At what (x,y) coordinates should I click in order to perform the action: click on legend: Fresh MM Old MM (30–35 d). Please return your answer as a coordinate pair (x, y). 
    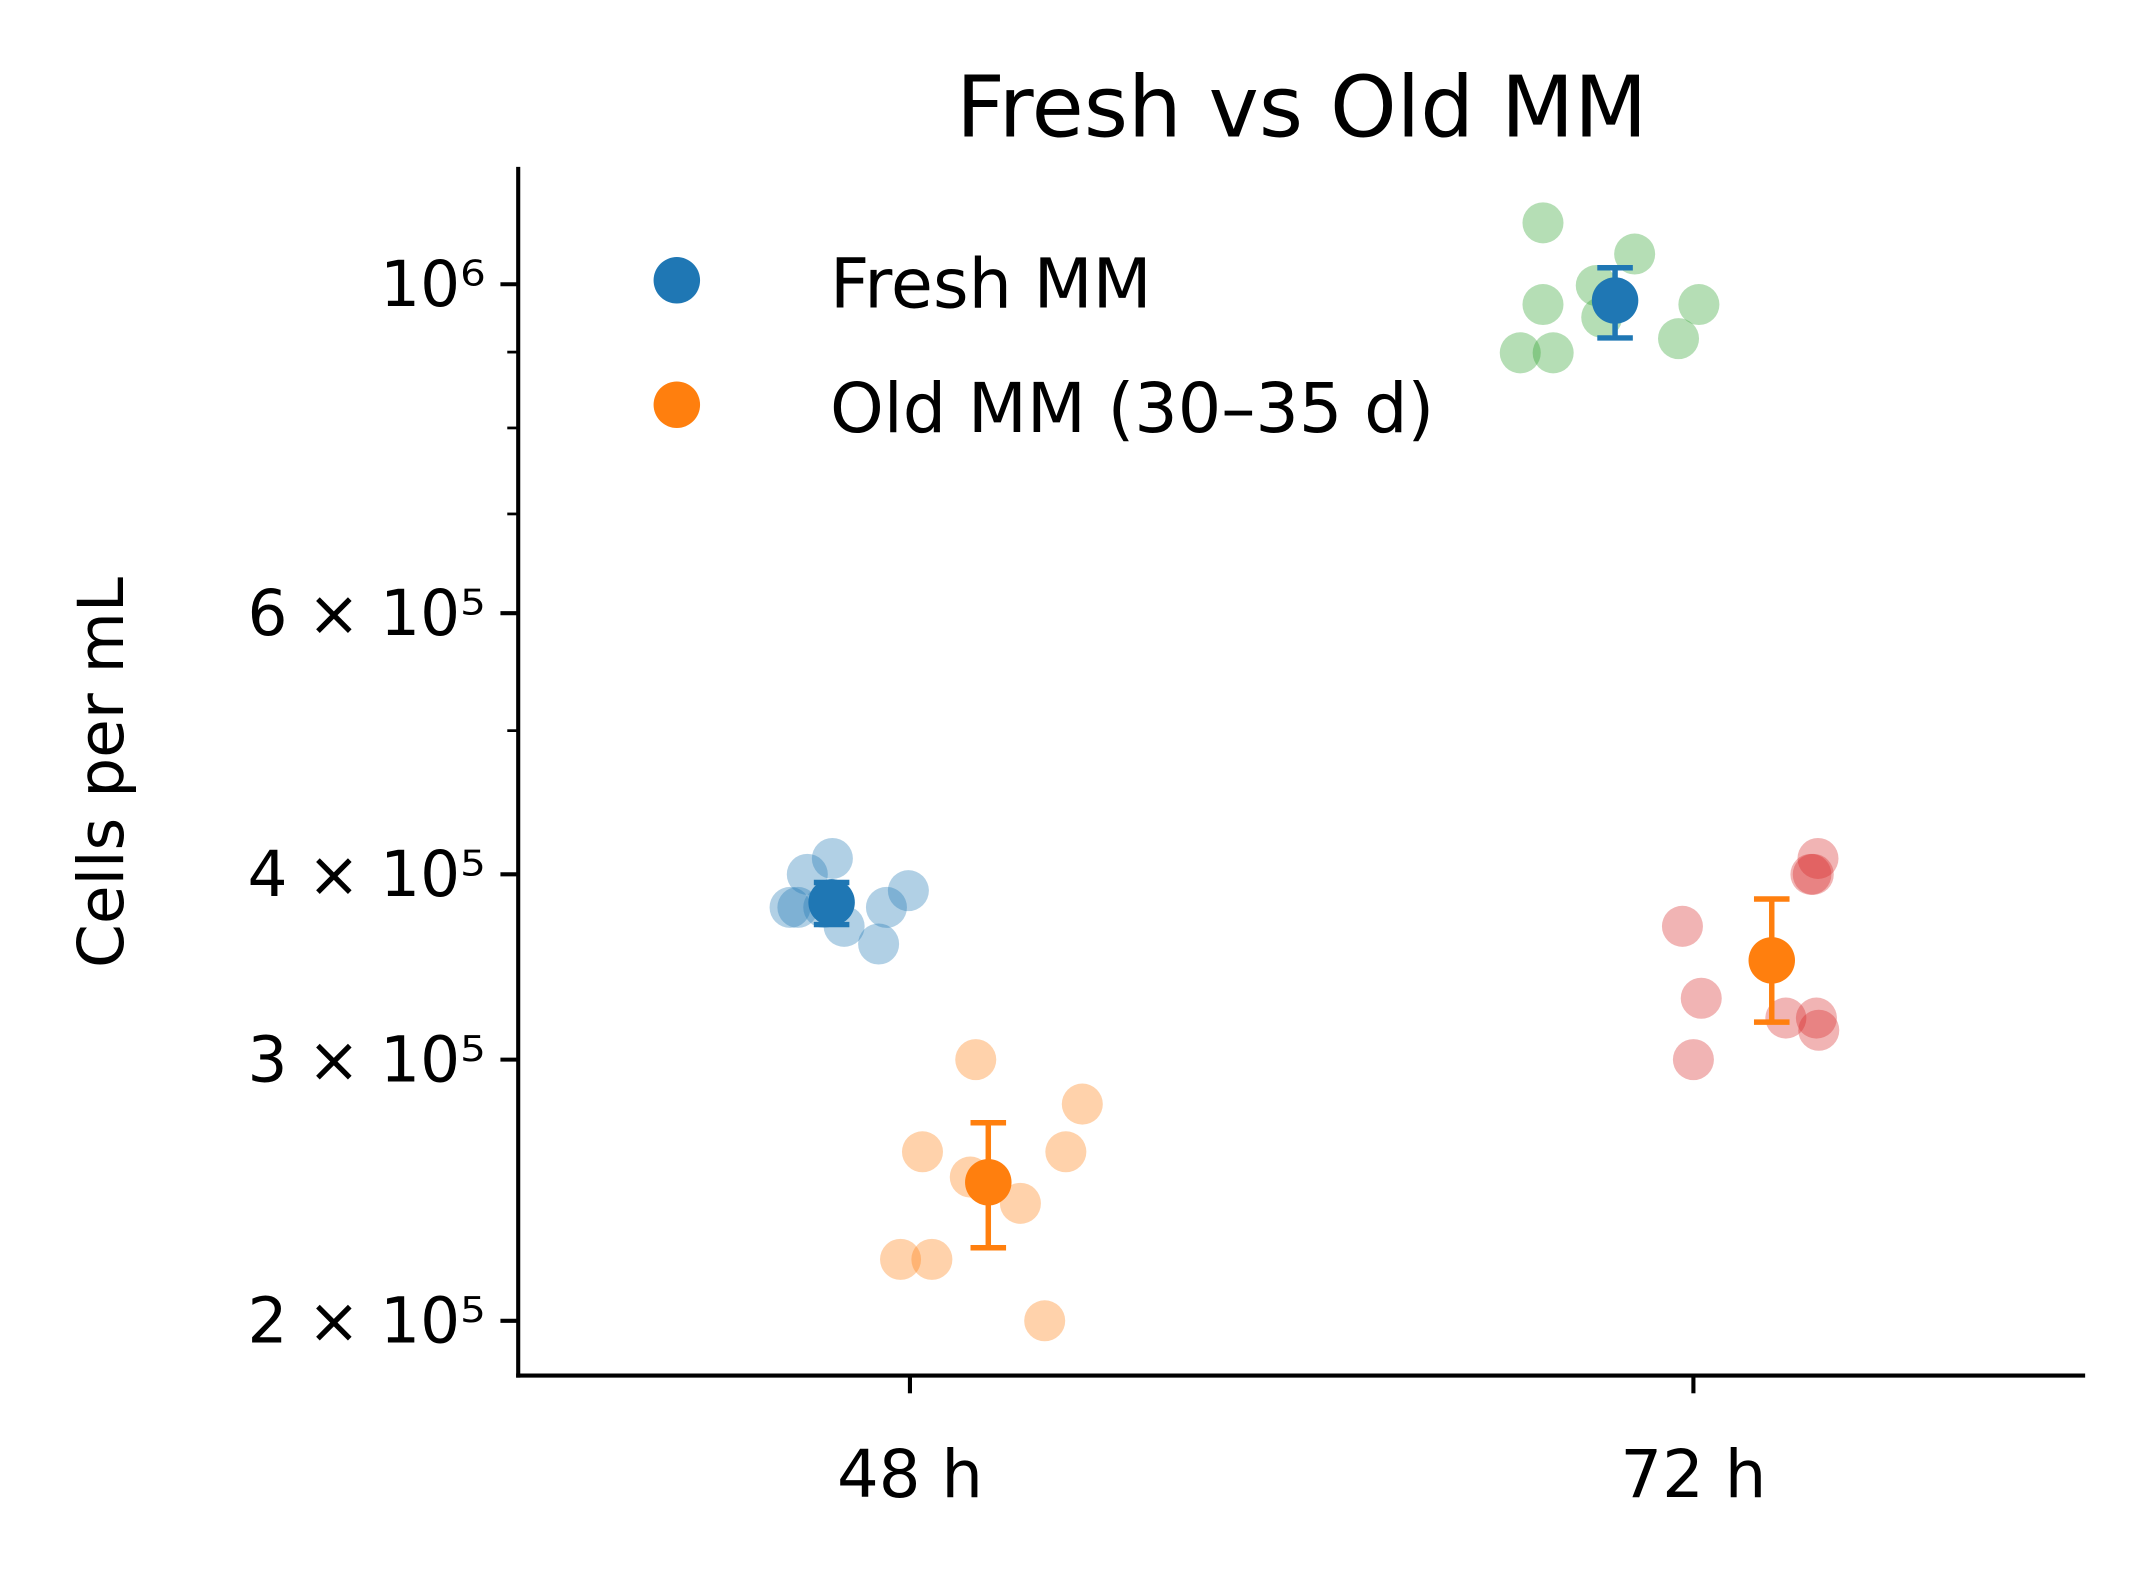
    Looking at the image, I should click on (1043, 347).